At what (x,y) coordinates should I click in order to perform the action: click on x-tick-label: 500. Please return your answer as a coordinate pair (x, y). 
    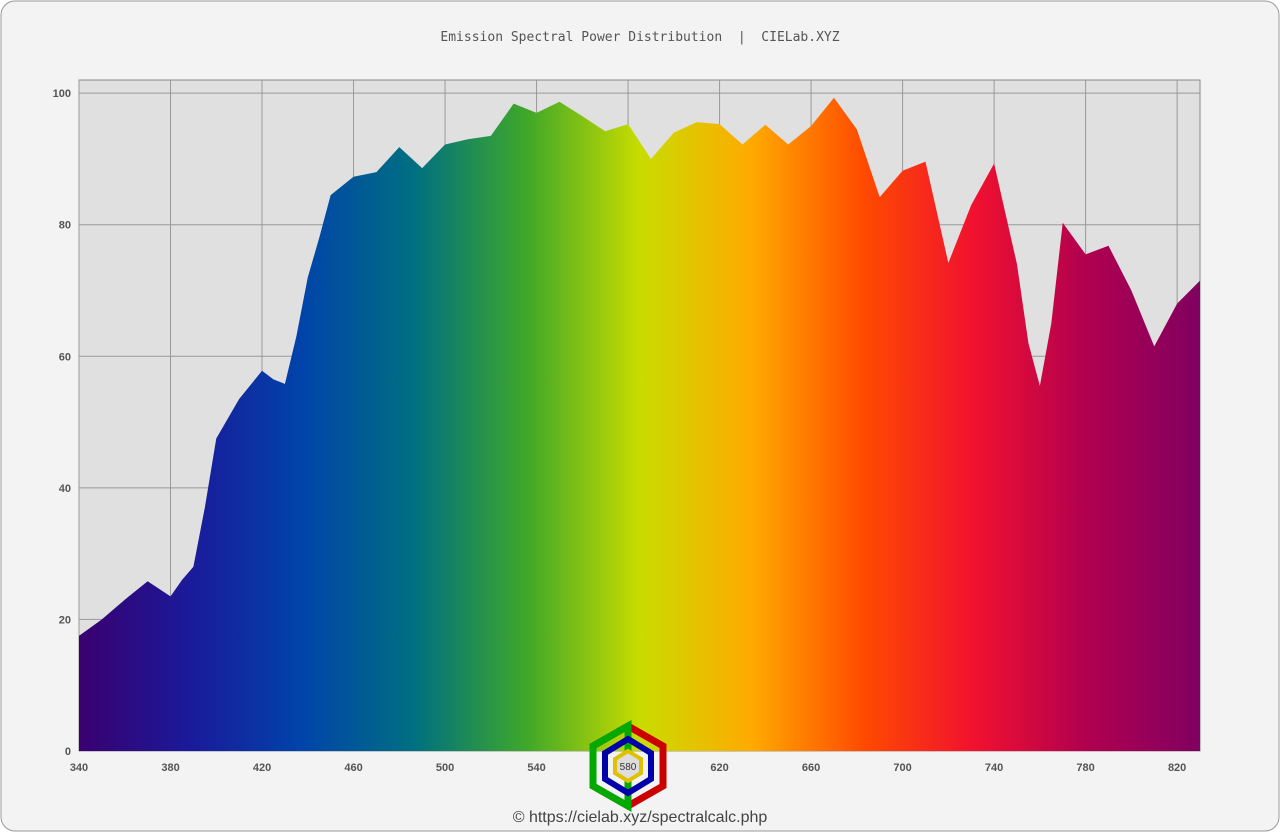
    Looking at the image, I should click on (445, 768).